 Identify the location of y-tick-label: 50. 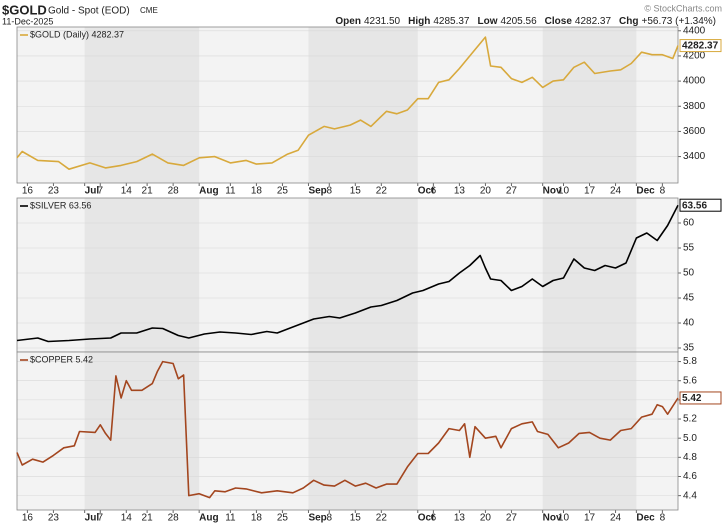
(689, 273).